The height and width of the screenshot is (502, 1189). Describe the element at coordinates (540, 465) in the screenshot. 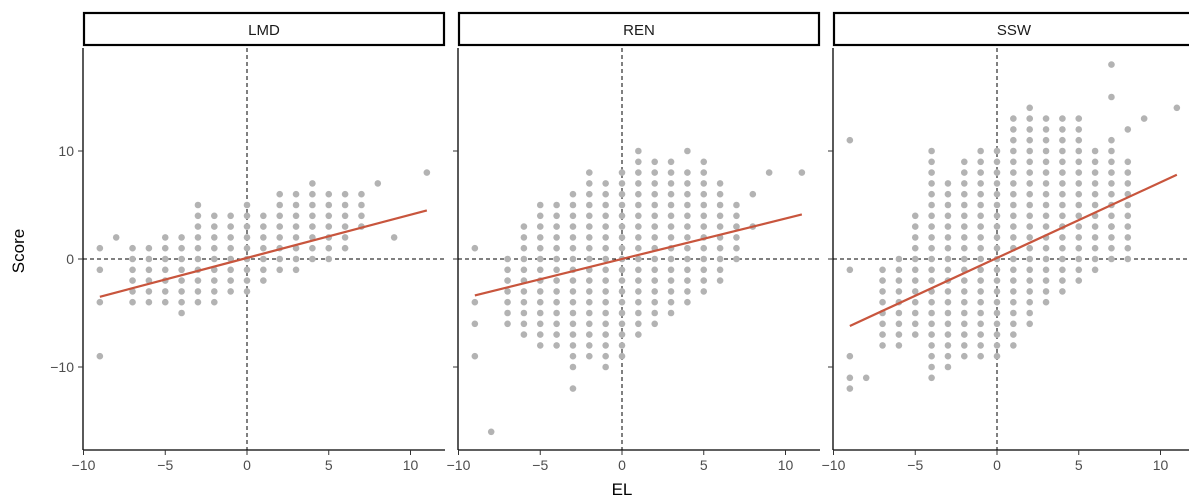

I see `x-tick-label: −5` at that location.